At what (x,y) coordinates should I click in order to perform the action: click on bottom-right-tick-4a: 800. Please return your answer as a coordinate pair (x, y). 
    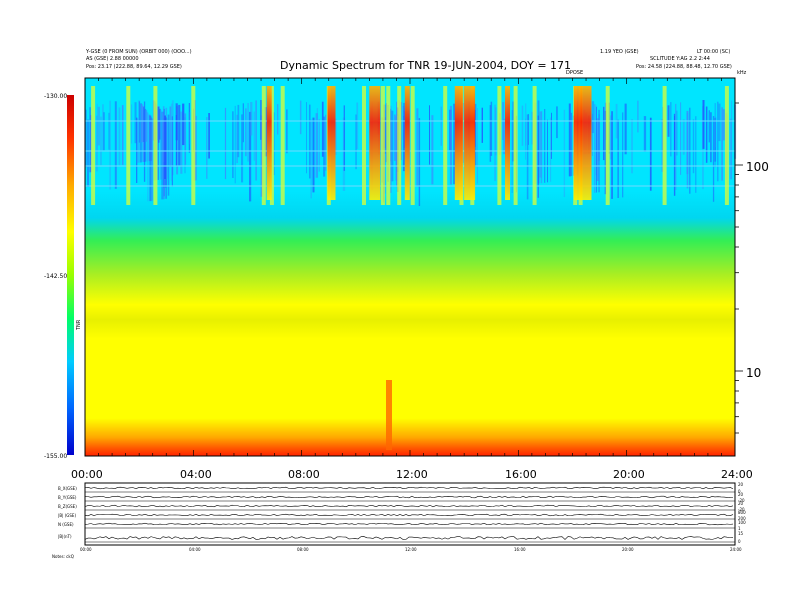
    Looking at the image, I should click on (742, 512).